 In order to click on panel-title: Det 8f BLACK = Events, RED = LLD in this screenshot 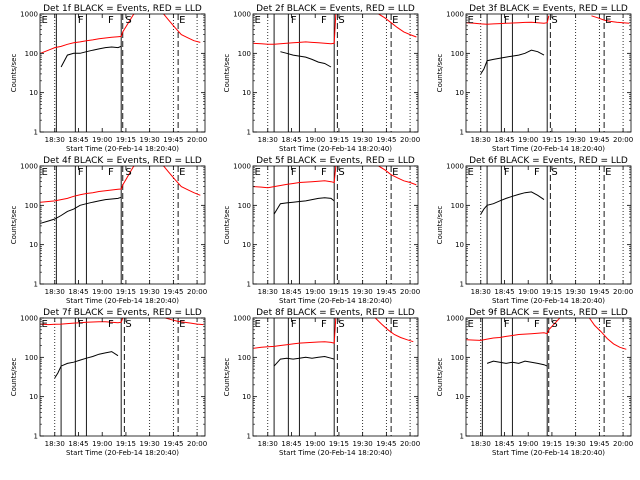, I will do `click(335, 313)`.